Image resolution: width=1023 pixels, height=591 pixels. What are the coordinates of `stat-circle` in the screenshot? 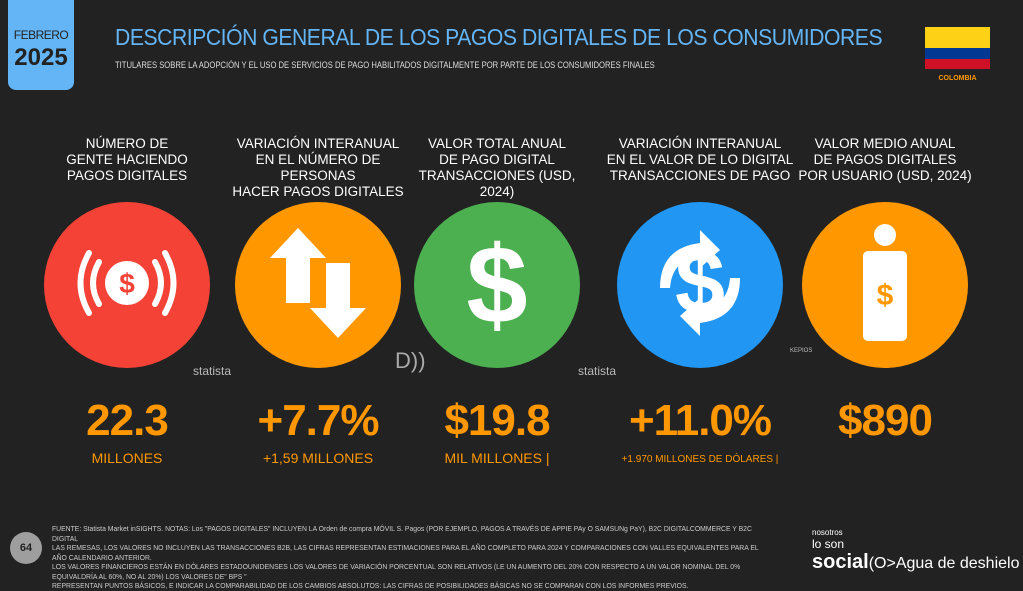 It's located at (318, 285).